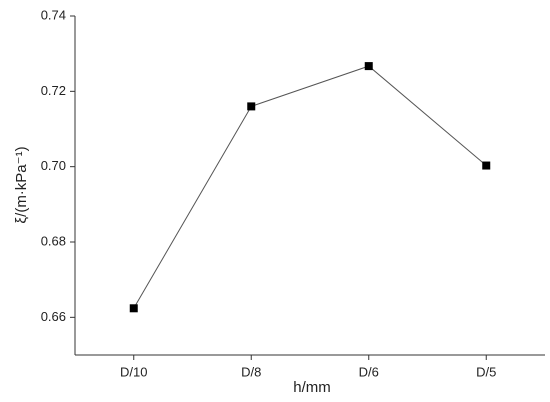  What do you see at coordinates (53, 240) in the screenshot?
I see `y-tick-label: 0.68` at bounding box center [53, 240].